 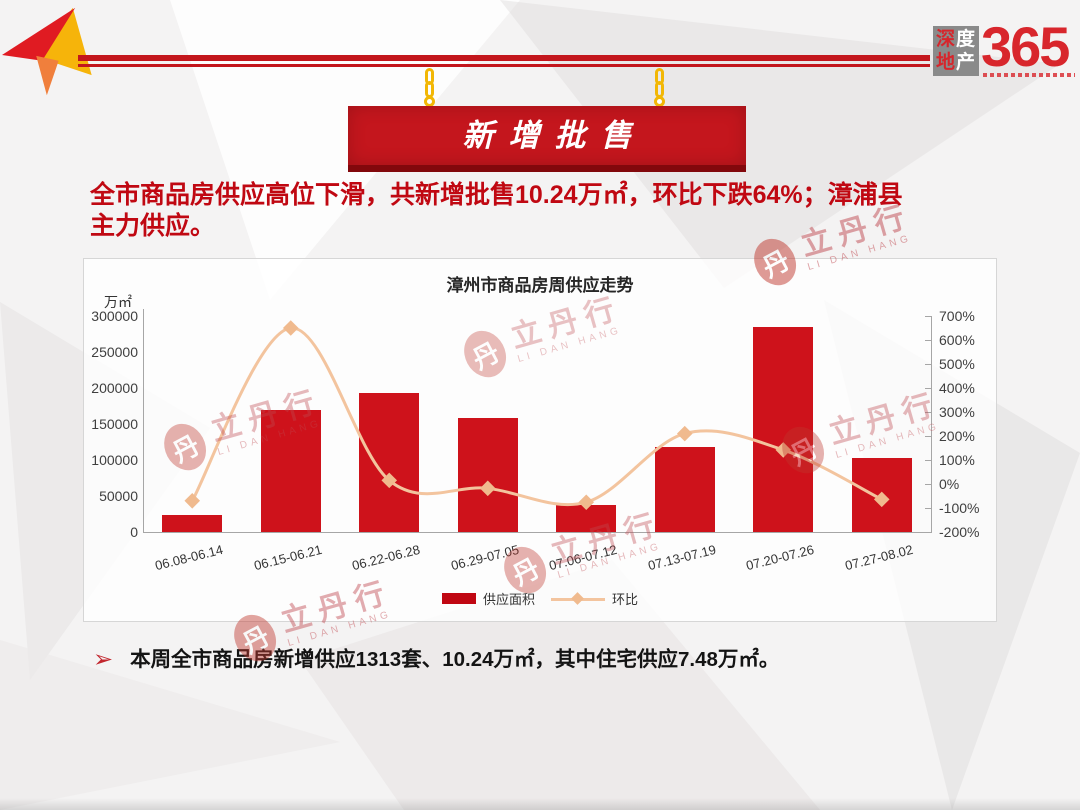 I want to click on y-left-tick-label: 100000, so click(x=114, y=460).